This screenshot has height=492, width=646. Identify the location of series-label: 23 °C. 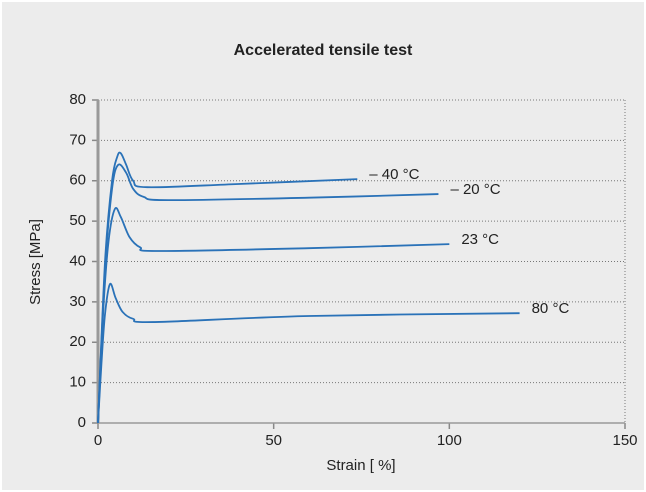
(480, 239).